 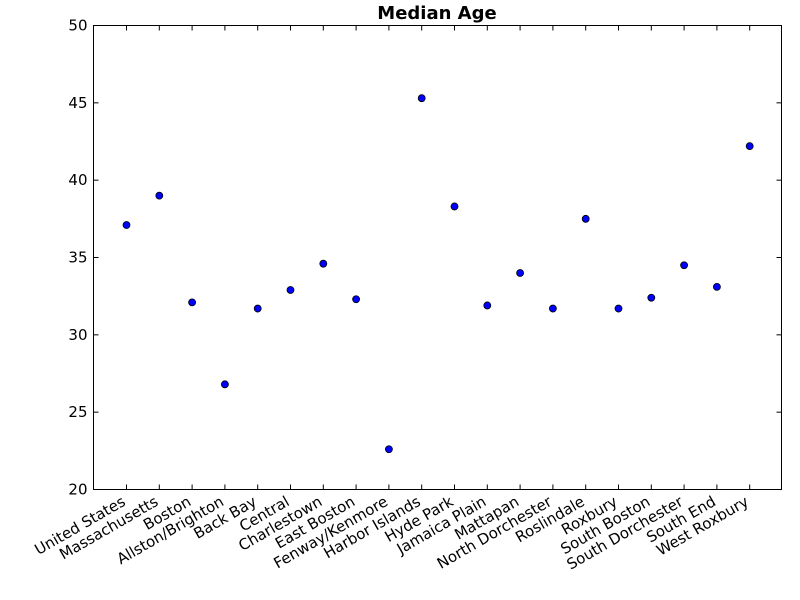 What do you see at coordinates (77, 180) in the screenshot?
I see `y-tick-label: 40` at bounding box center [77, 180].